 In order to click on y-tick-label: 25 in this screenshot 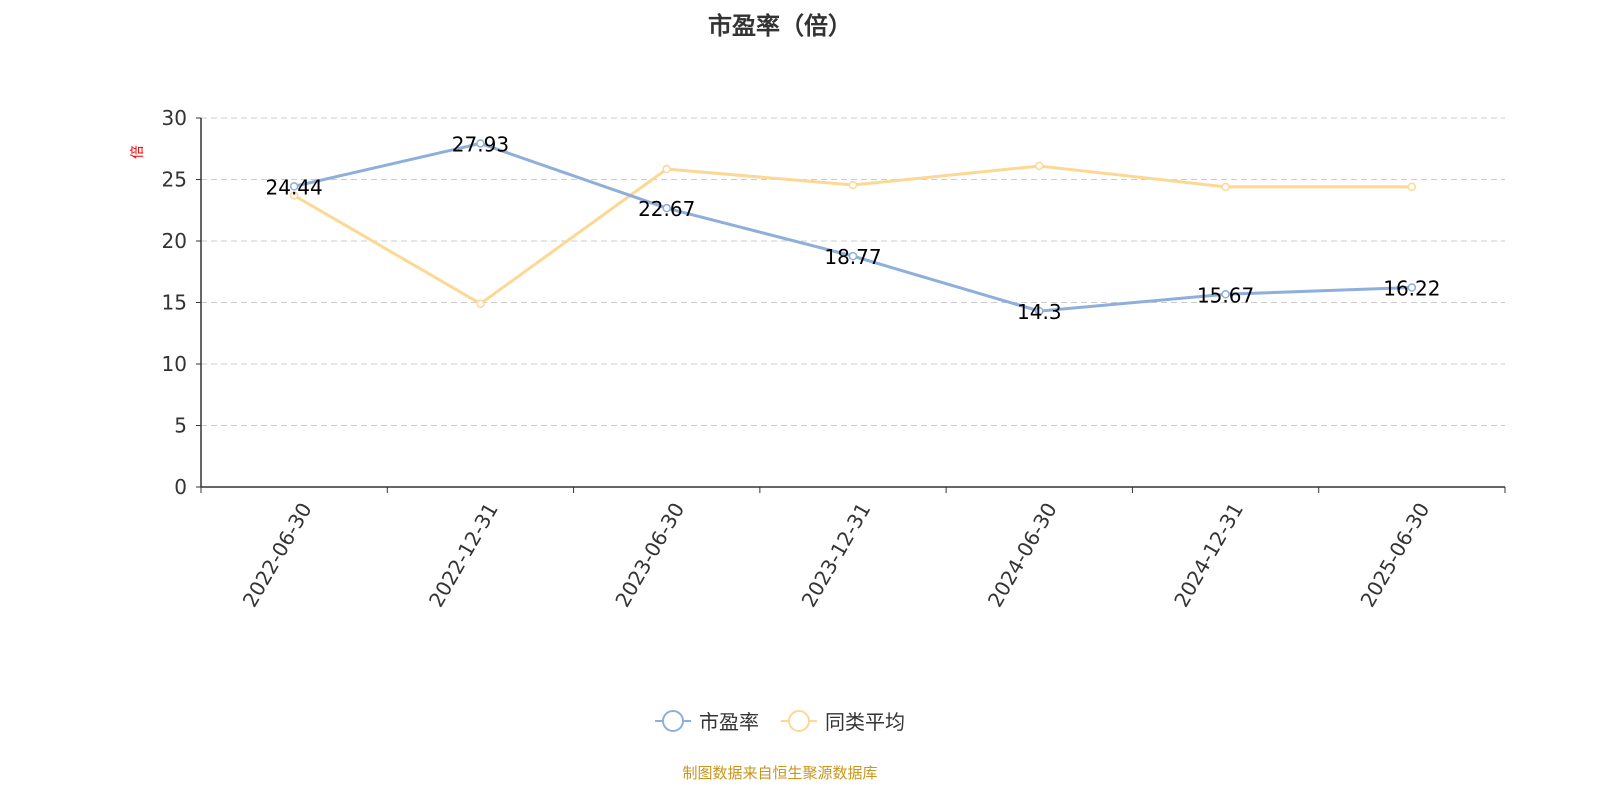, I will do `click(174, 180)`.